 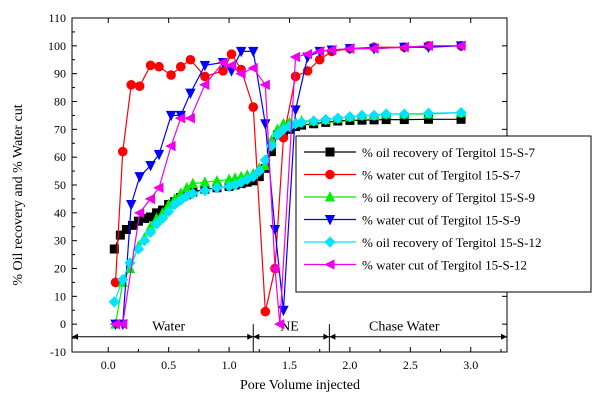 What do you see at coordinates (18, 194) in the screenshot?
I see `y-axis-title: % Oil recovery and % Water cut` at bounding box center [18, 194].